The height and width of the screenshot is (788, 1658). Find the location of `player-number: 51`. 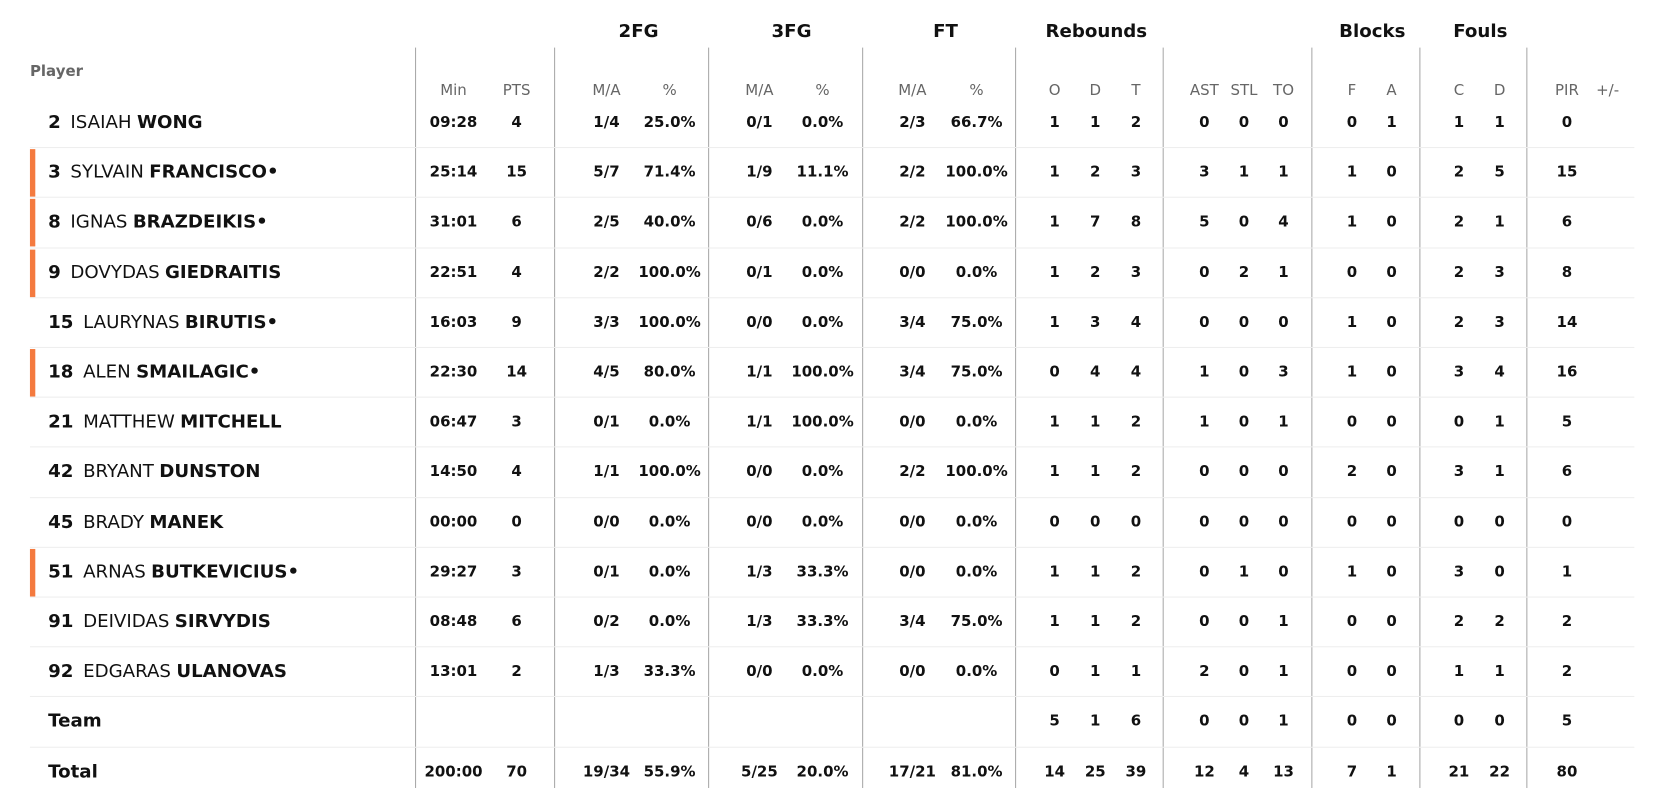

player-number: 51 is located at coordinates (61, 572).